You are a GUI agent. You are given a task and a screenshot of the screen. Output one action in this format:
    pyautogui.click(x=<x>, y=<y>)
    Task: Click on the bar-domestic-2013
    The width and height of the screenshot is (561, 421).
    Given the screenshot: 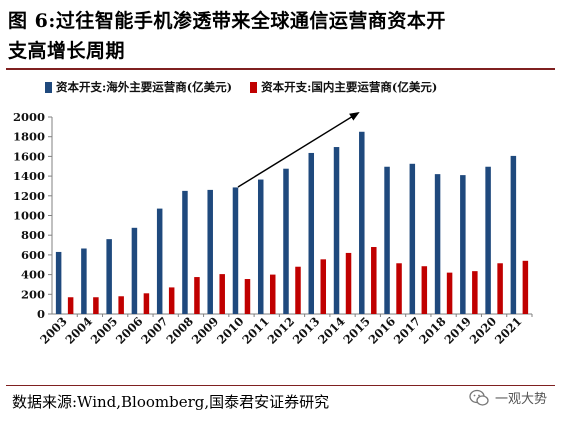 What is the action you would take?
    pyautogui.click(x=323, y=286)
    